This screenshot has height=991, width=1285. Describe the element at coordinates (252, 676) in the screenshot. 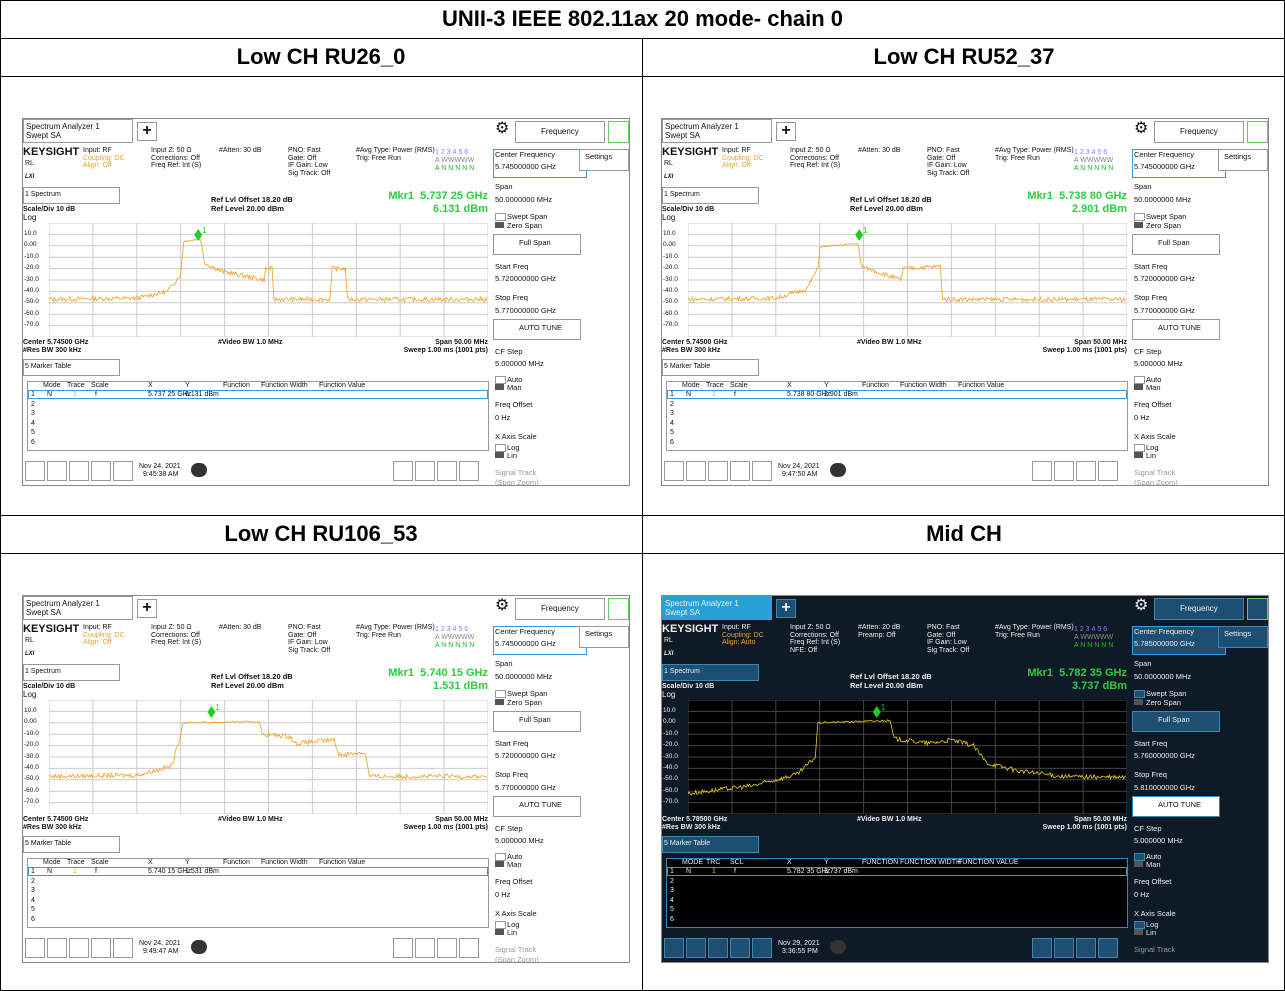

I see `ref-offset: Ref Lvl Offset 18.20 dB` at that location.